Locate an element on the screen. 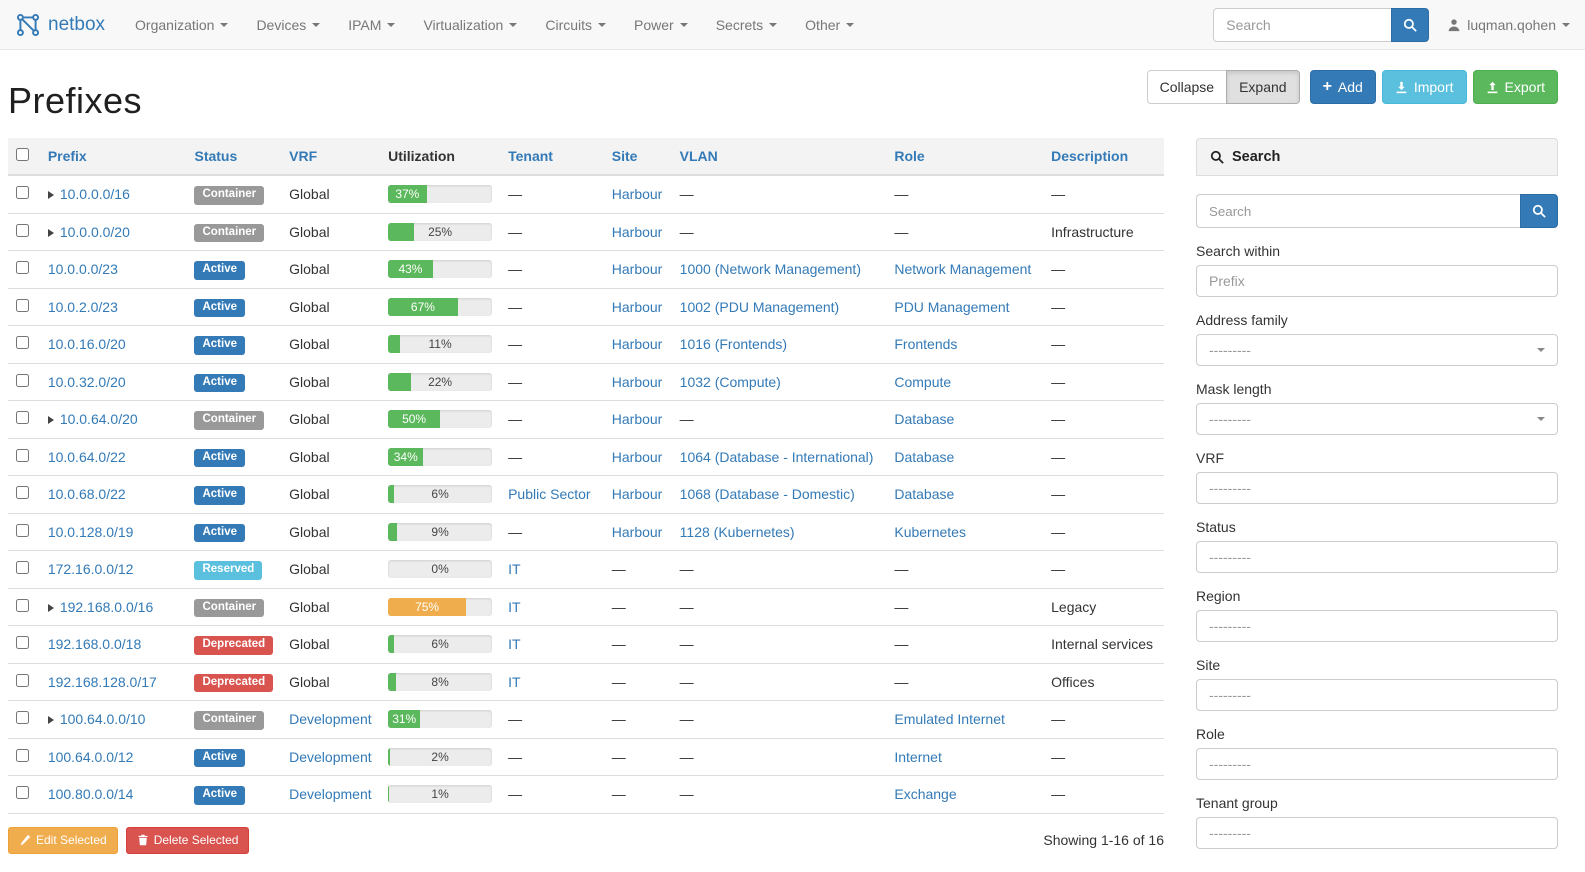 The width and height of the screenshot is (1585, 872). prefix-link: 192.168.0.0/16 is located at coordinates (106, 606).